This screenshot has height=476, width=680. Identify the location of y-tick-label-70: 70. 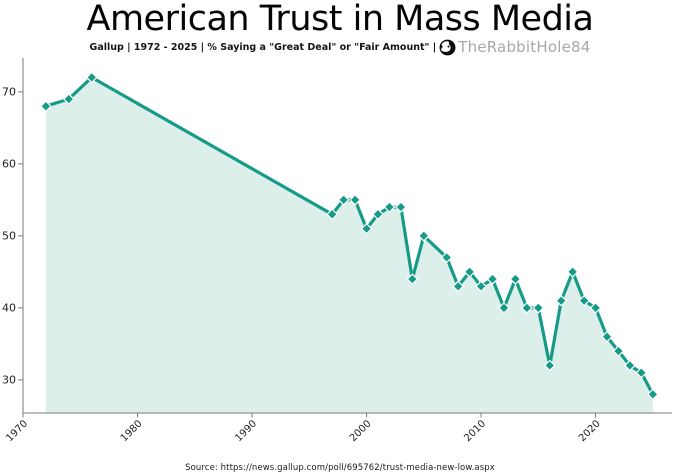
(9, 92).